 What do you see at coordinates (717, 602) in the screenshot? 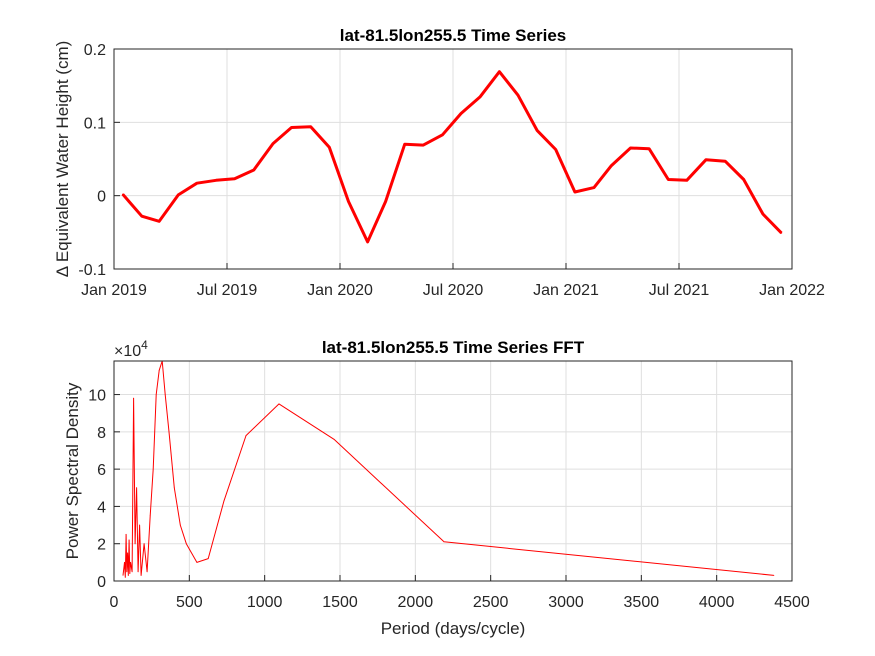
I see `fft-x-tick-label: 4000` at bounding box center [717, 602].